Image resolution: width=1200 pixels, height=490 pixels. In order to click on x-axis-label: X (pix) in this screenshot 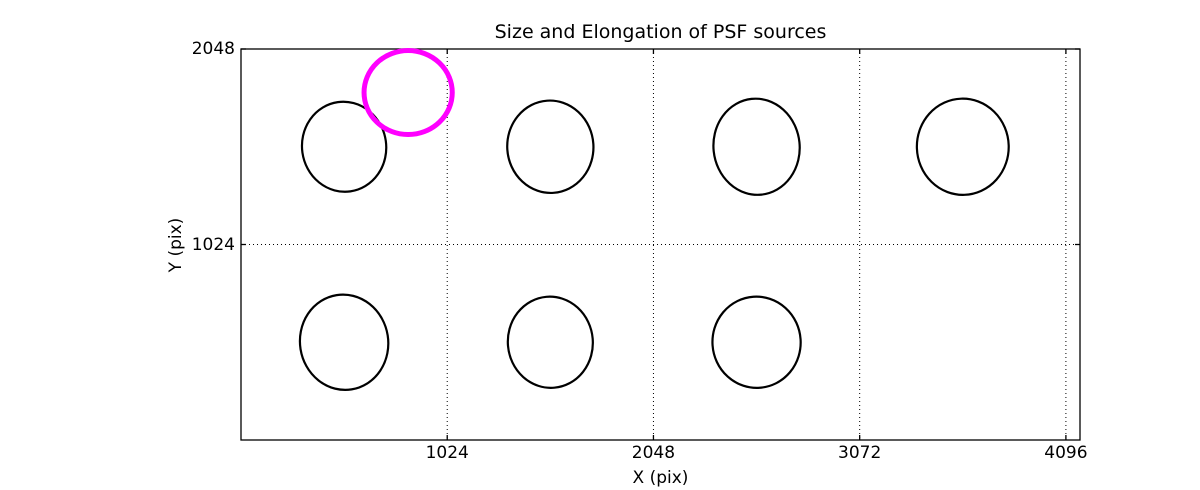, I will do `click(660, 478)`.